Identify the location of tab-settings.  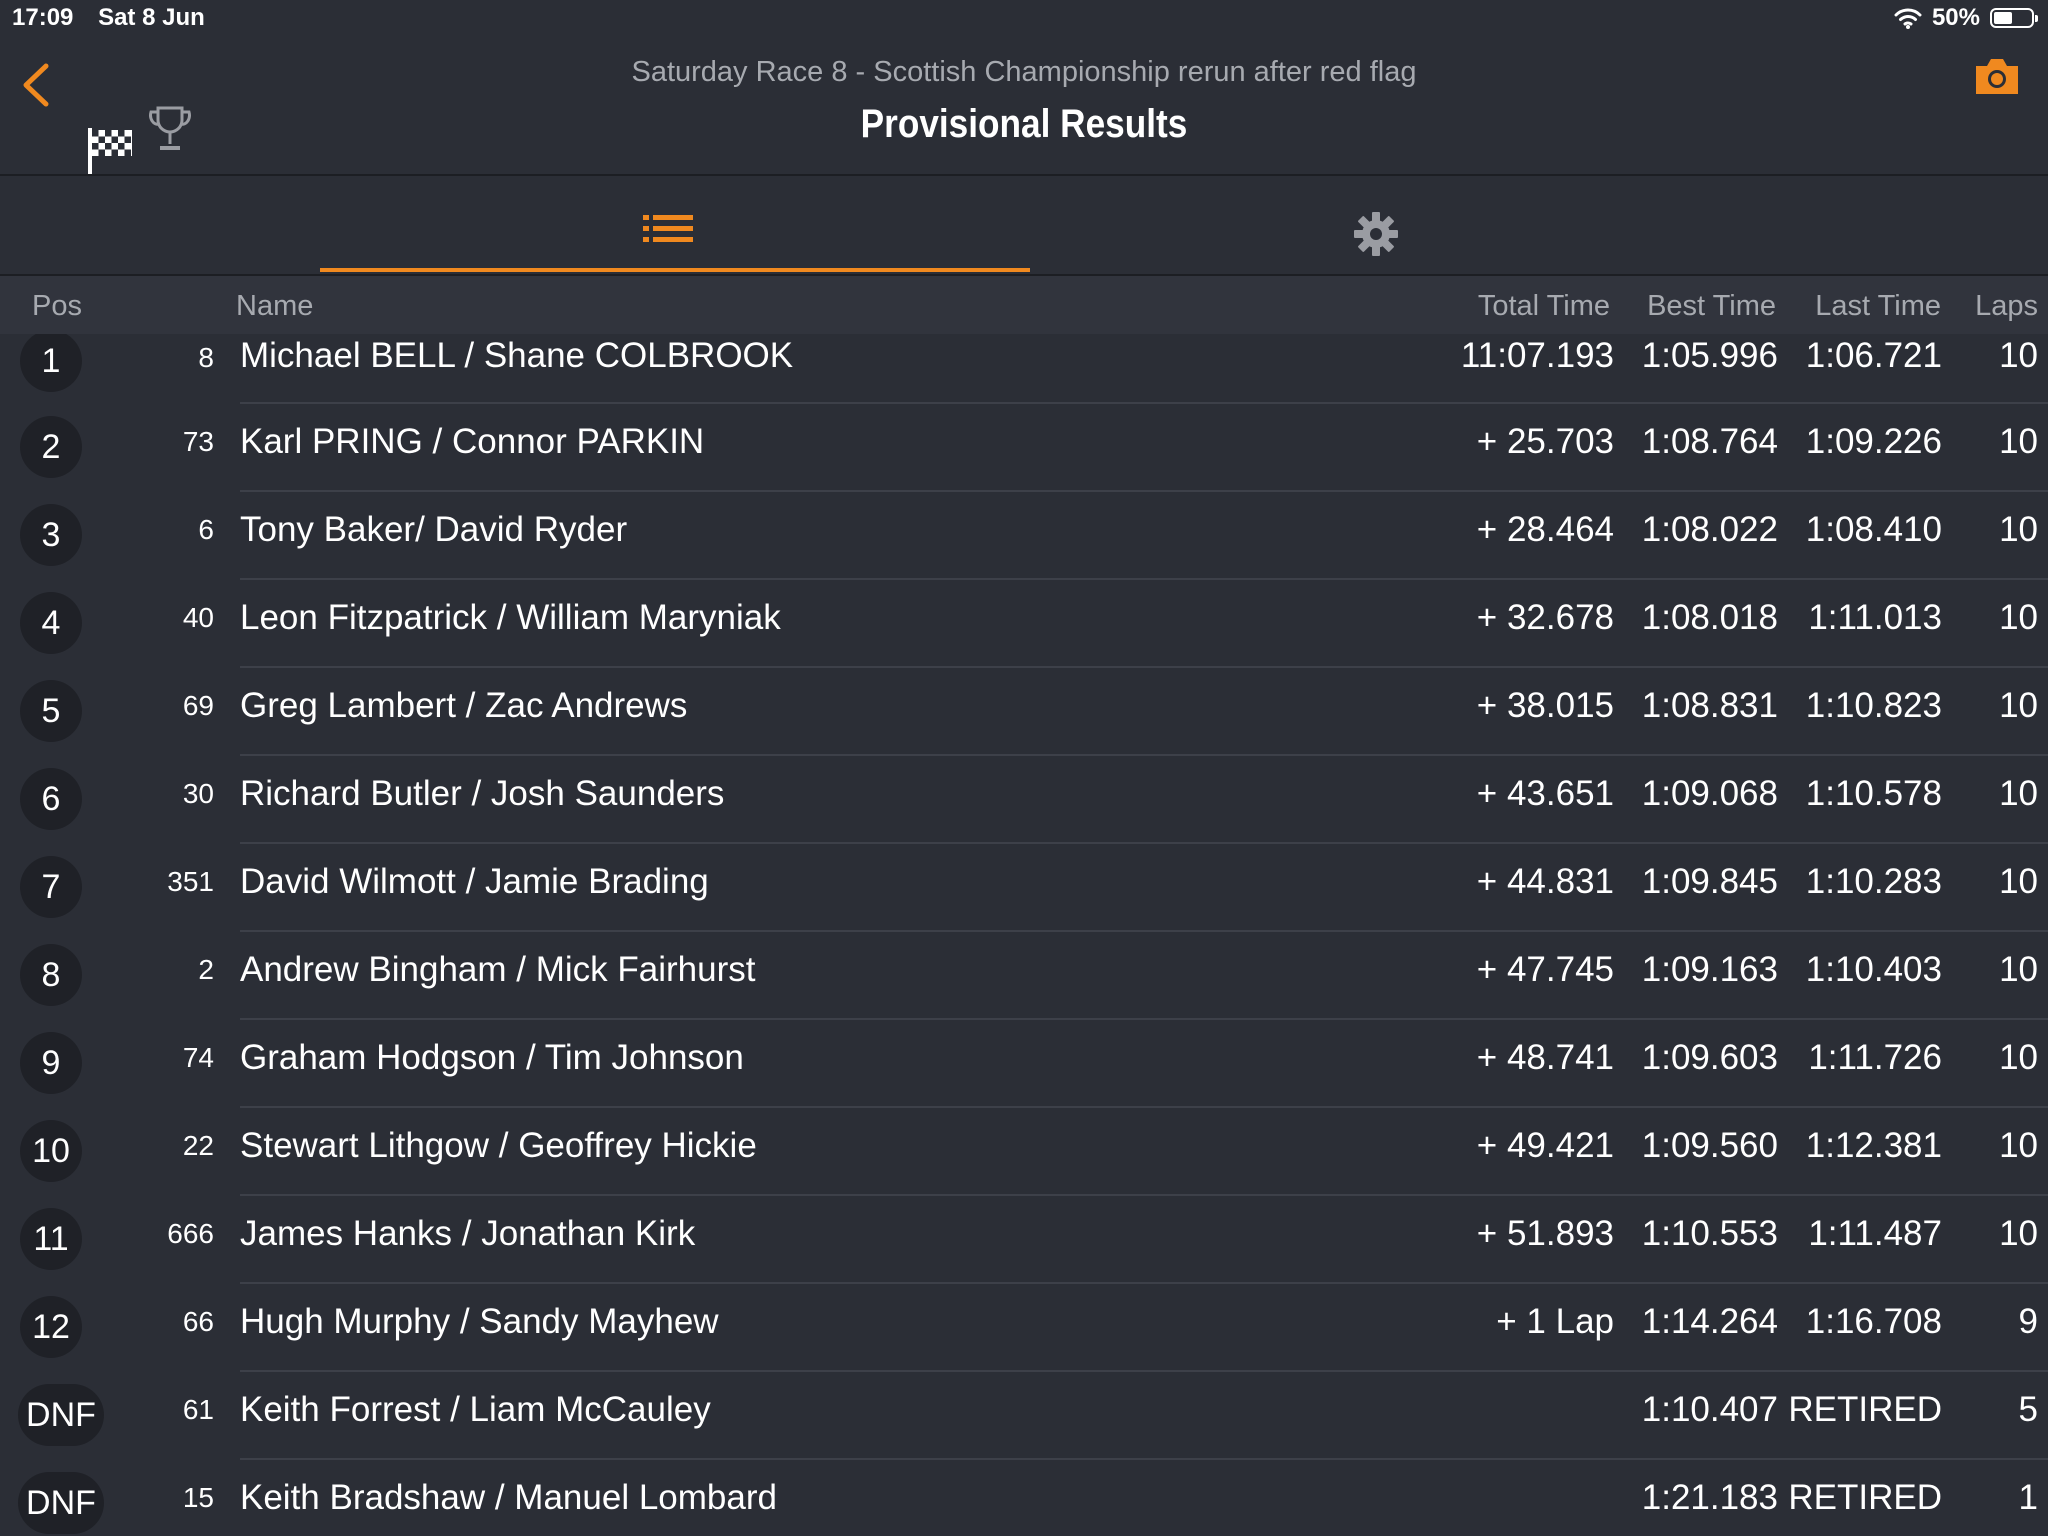
(1385, 225).